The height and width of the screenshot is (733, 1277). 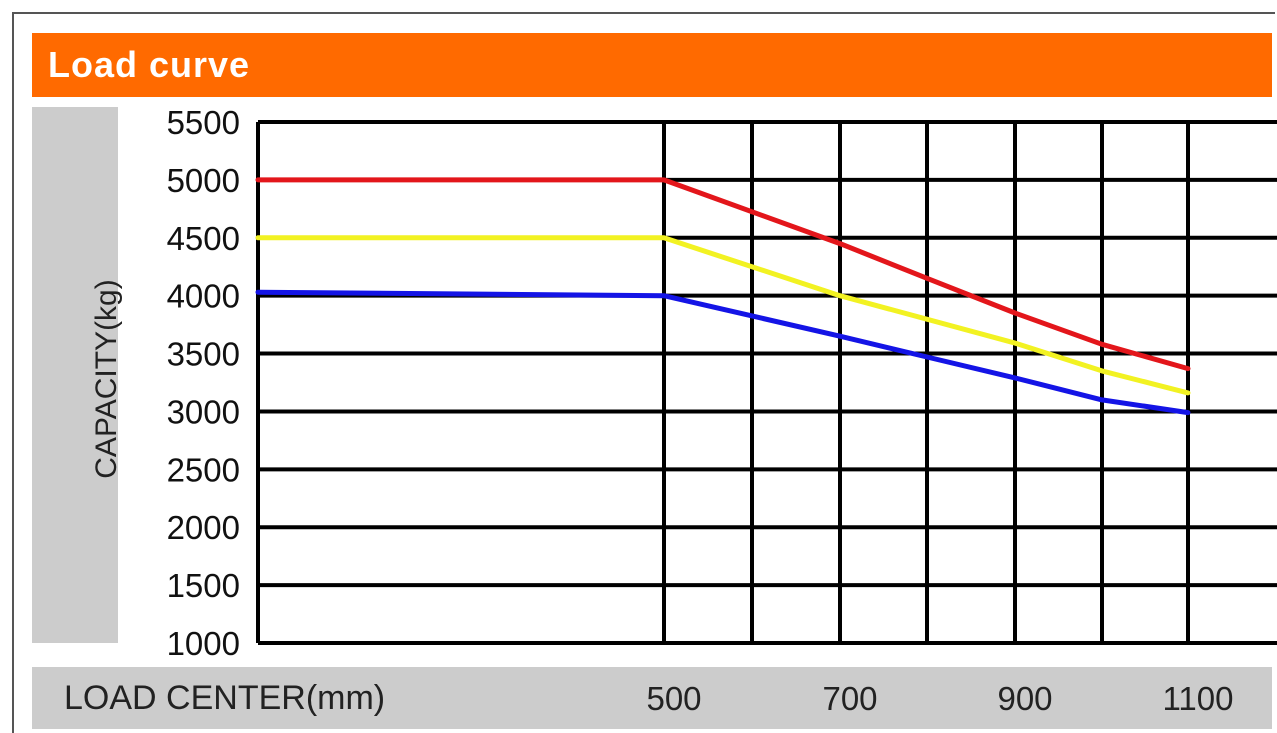 What do you see at coordinates (77, 375) in the screenshot?
I see `y-axis-label-panel: CAPACITY(kg)` at bounding box center [77, 375].